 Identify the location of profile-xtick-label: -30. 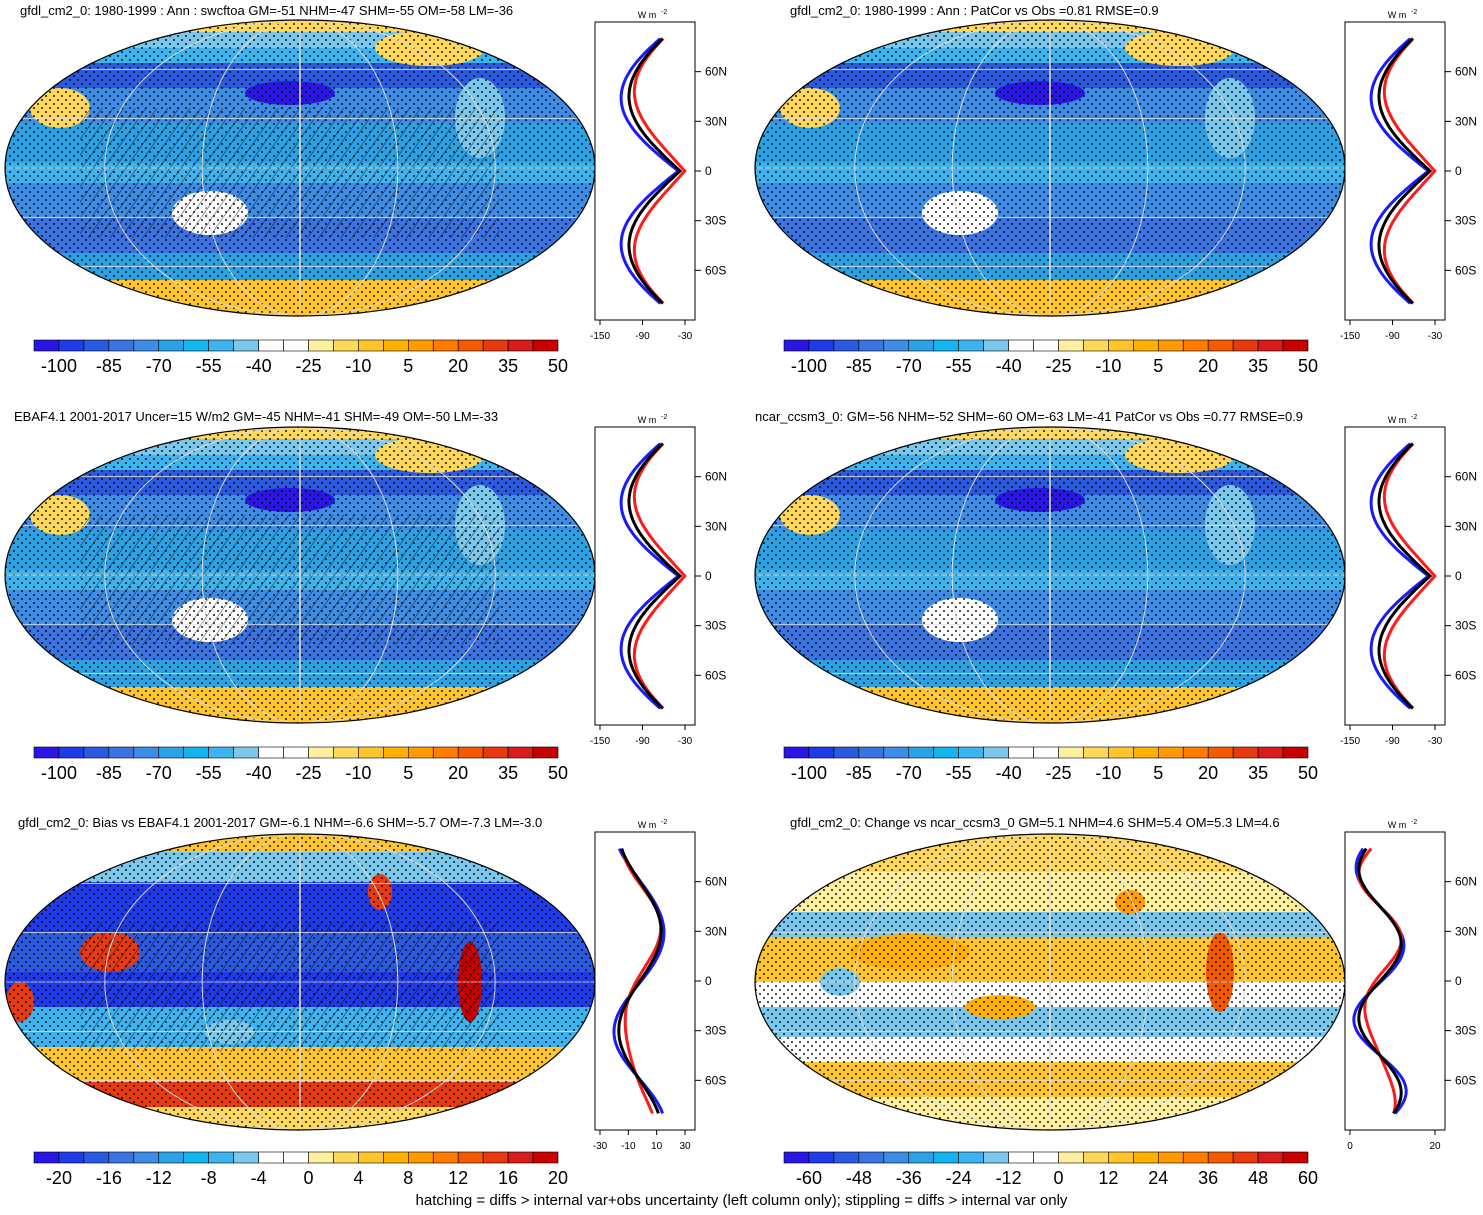
(1435, 336).